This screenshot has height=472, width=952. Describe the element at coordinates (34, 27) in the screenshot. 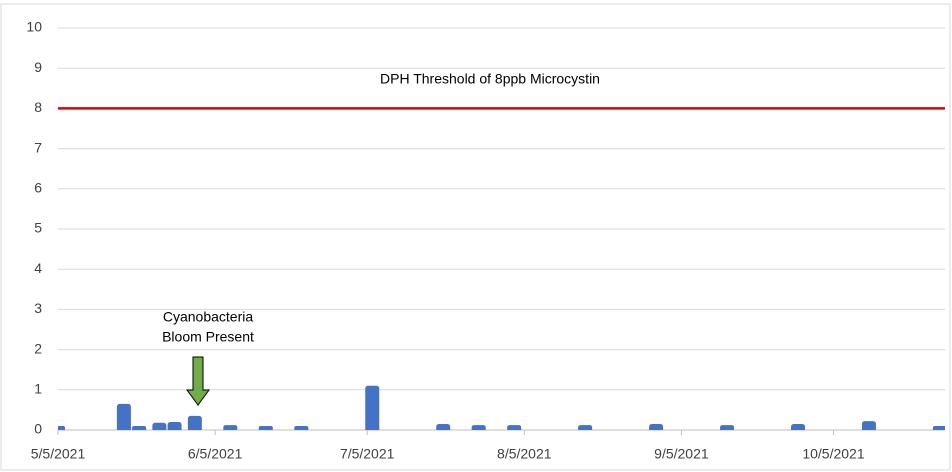

I see `y-tick-label: 10` at that location.